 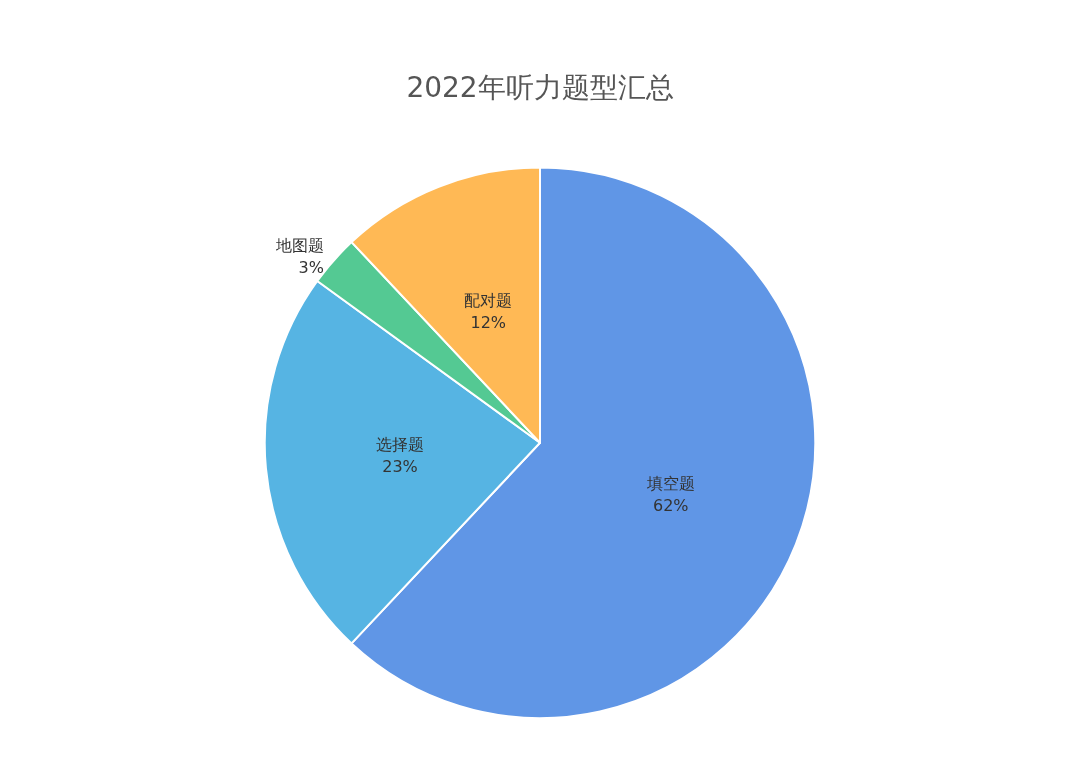 I want to click on slice-label: 地图题, so click(x=300, y=246).